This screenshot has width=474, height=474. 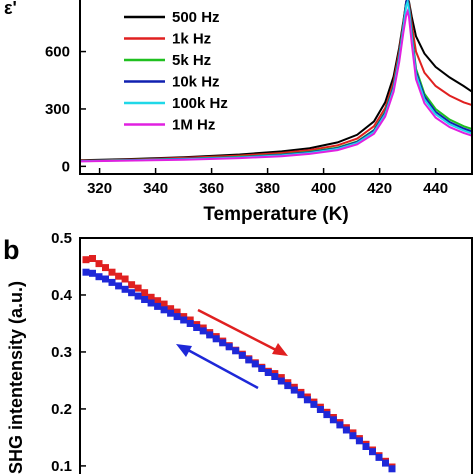 What do you see at coordinates (184, 350) in the screenshot?
I see `panel-b-blue-arrowhead` at bounding box center [184, 350].